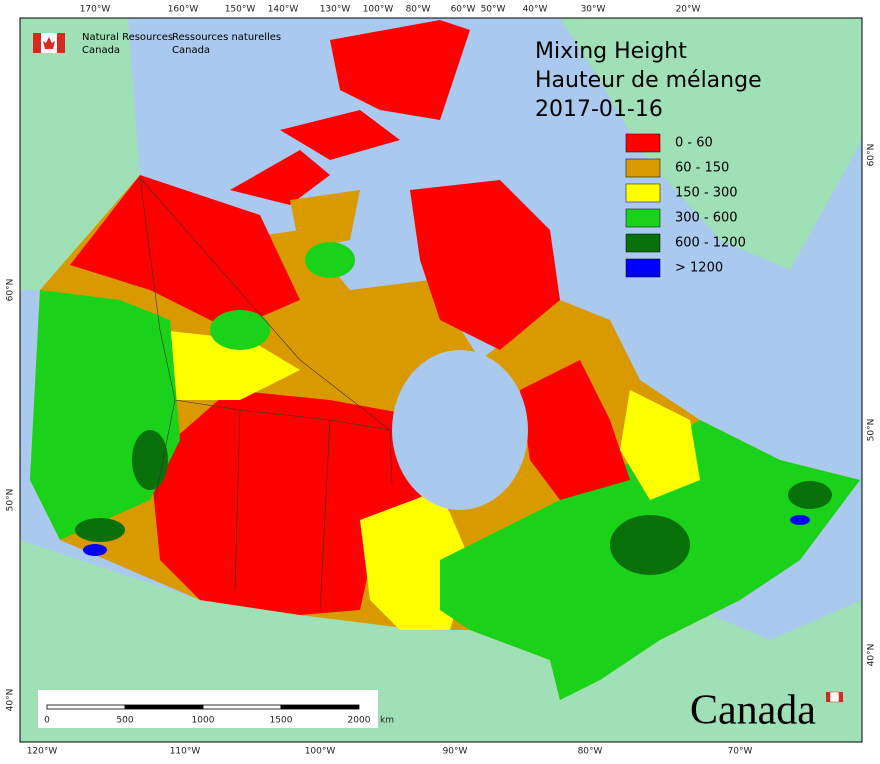  Describe the element at coordinates (42, 752) in the screenshot. I see `bottom-axis-label: 120°W` at that location.